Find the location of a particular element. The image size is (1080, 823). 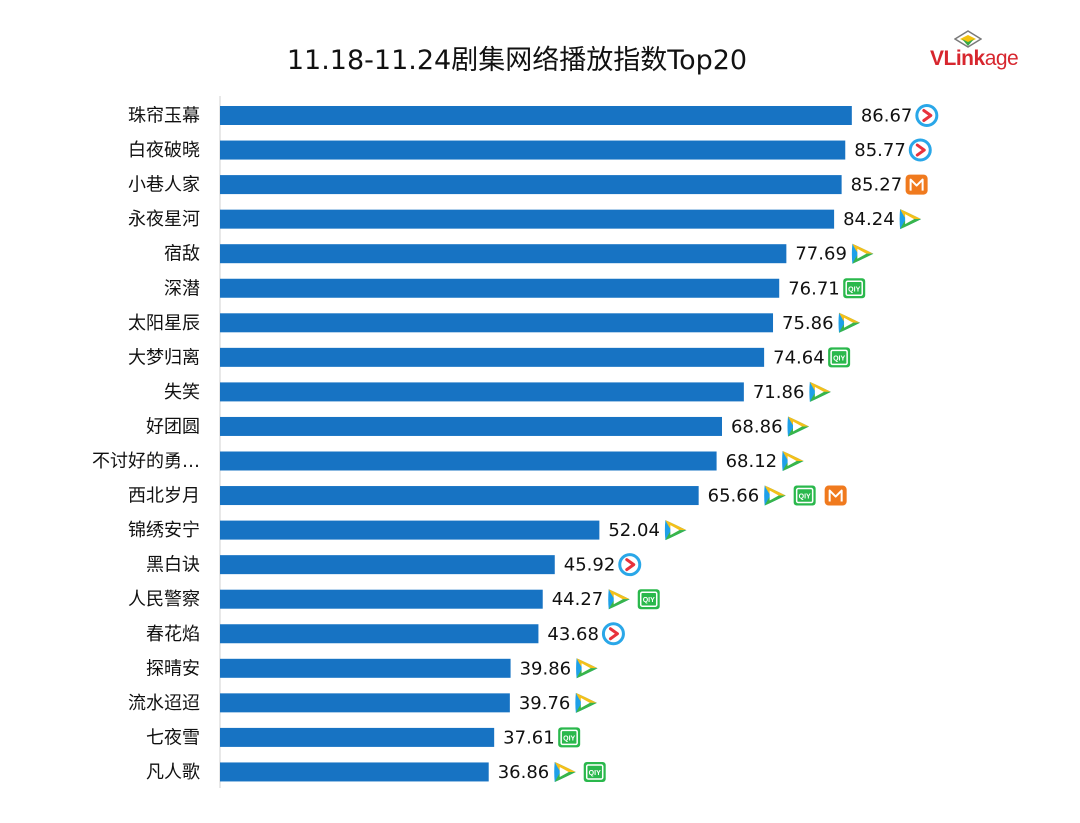

data-label: 85.77 is located at coordinates (880, 150).